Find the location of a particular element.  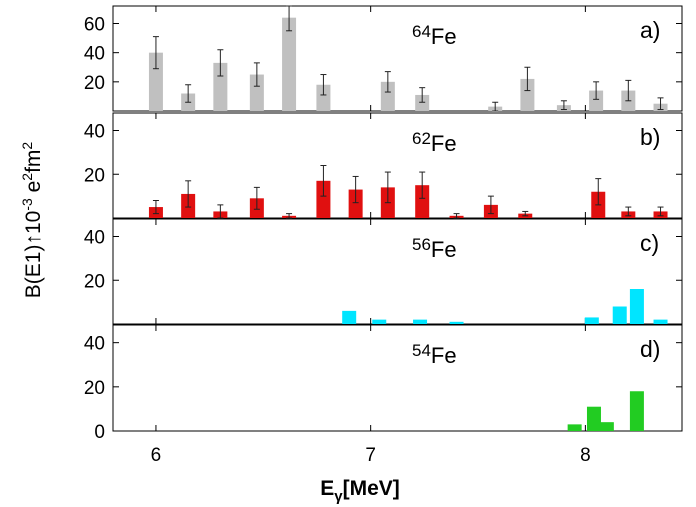

y-tick-label: 0 is located at coordinates (99, 432).